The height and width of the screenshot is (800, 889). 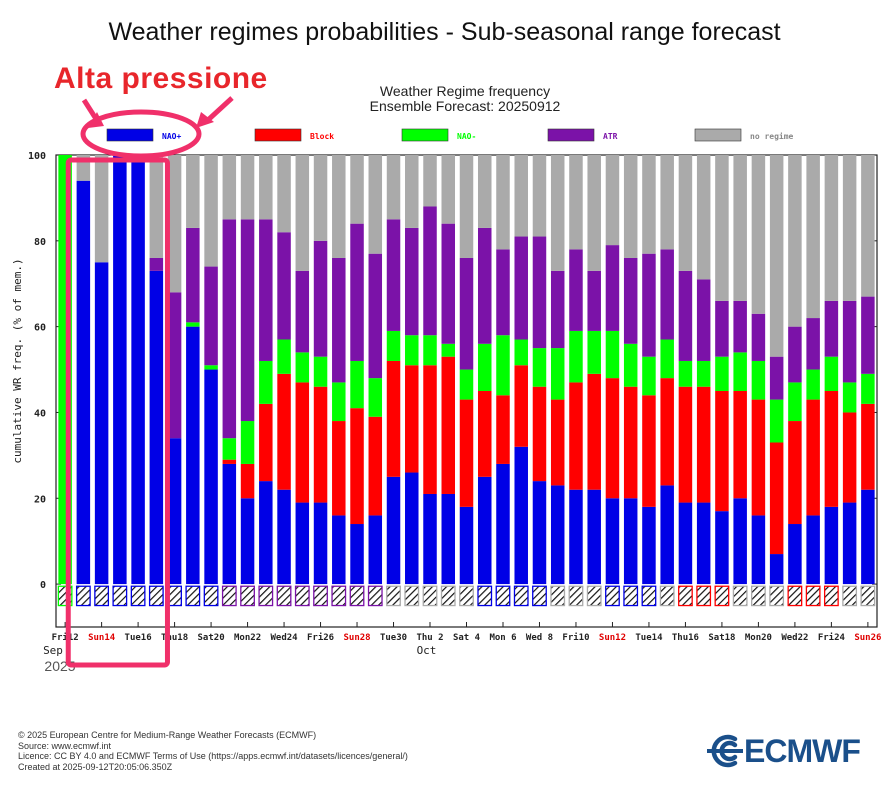 What do you see at coordinates (205, 120) in the screenshot?
I see `arrow-right-head` at bounding box center [205, 120].